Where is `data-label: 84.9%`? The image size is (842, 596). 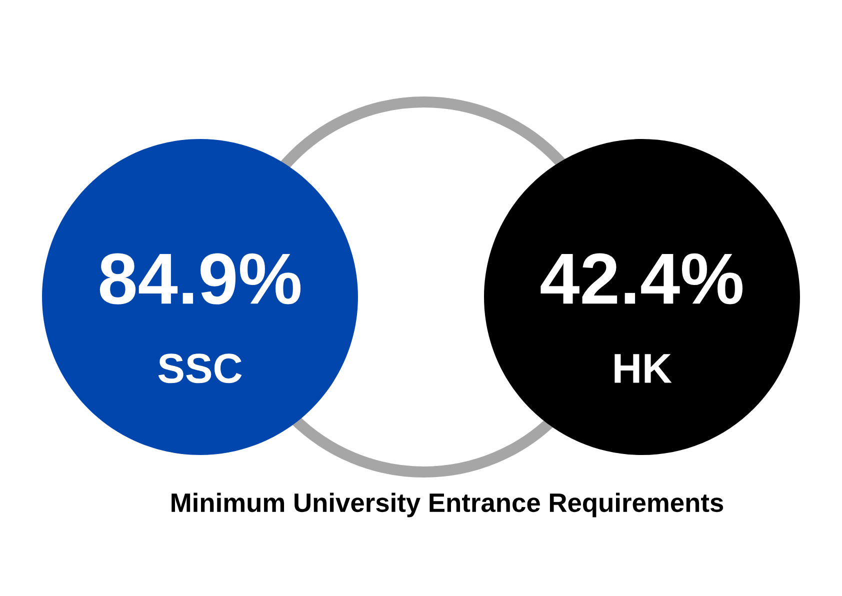 data-label: 84.9% is located at coordinates (200, 278).